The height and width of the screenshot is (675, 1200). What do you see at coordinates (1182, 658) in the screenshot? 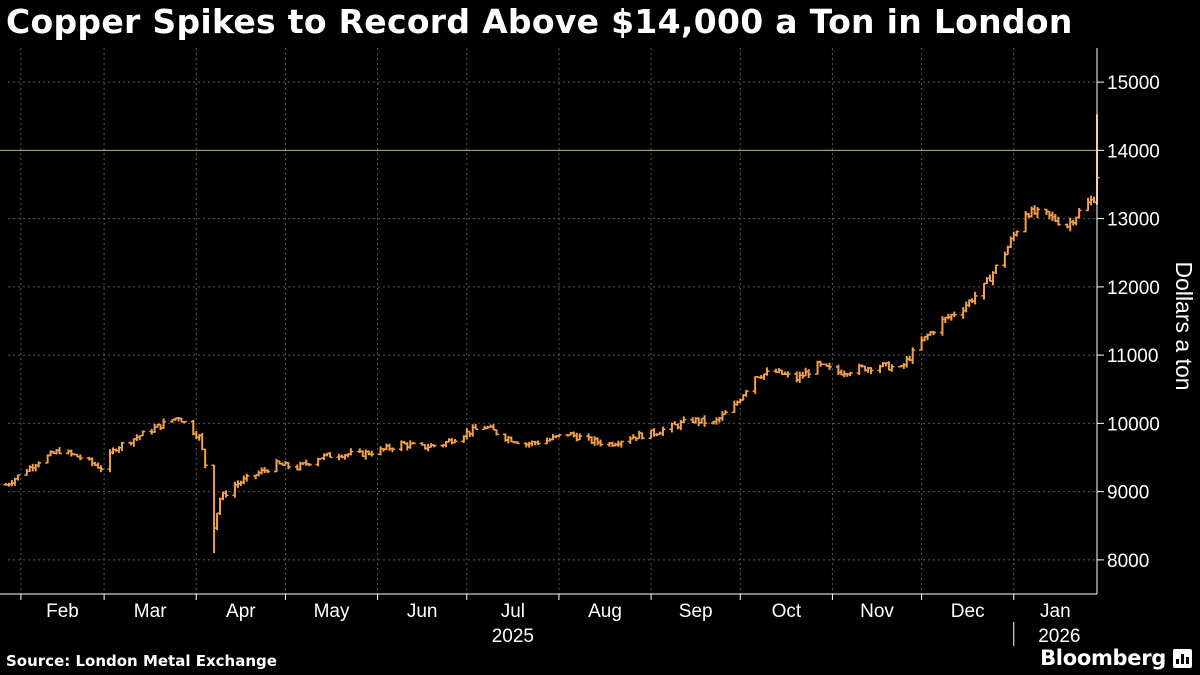
I see `bloomberg-terminal-icon` at bounding box center [1182, 658].